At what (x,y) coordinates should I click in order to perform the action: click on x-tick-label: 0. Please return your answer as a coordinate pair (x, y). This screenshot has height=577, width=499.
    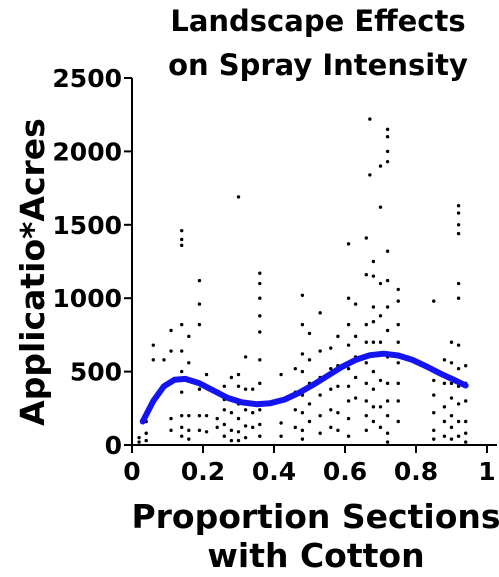
    Looking at the image, I should click on (131, 471).